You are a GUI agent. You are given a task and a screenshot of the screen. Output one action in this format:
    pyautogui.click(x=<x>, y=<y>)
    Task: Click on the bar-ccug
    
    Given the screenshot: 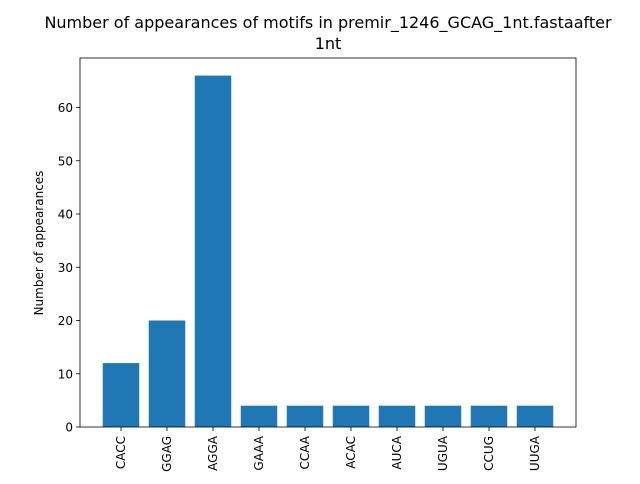 What is the action you would take?
    pyautogui.click(x=489, y=416)
    